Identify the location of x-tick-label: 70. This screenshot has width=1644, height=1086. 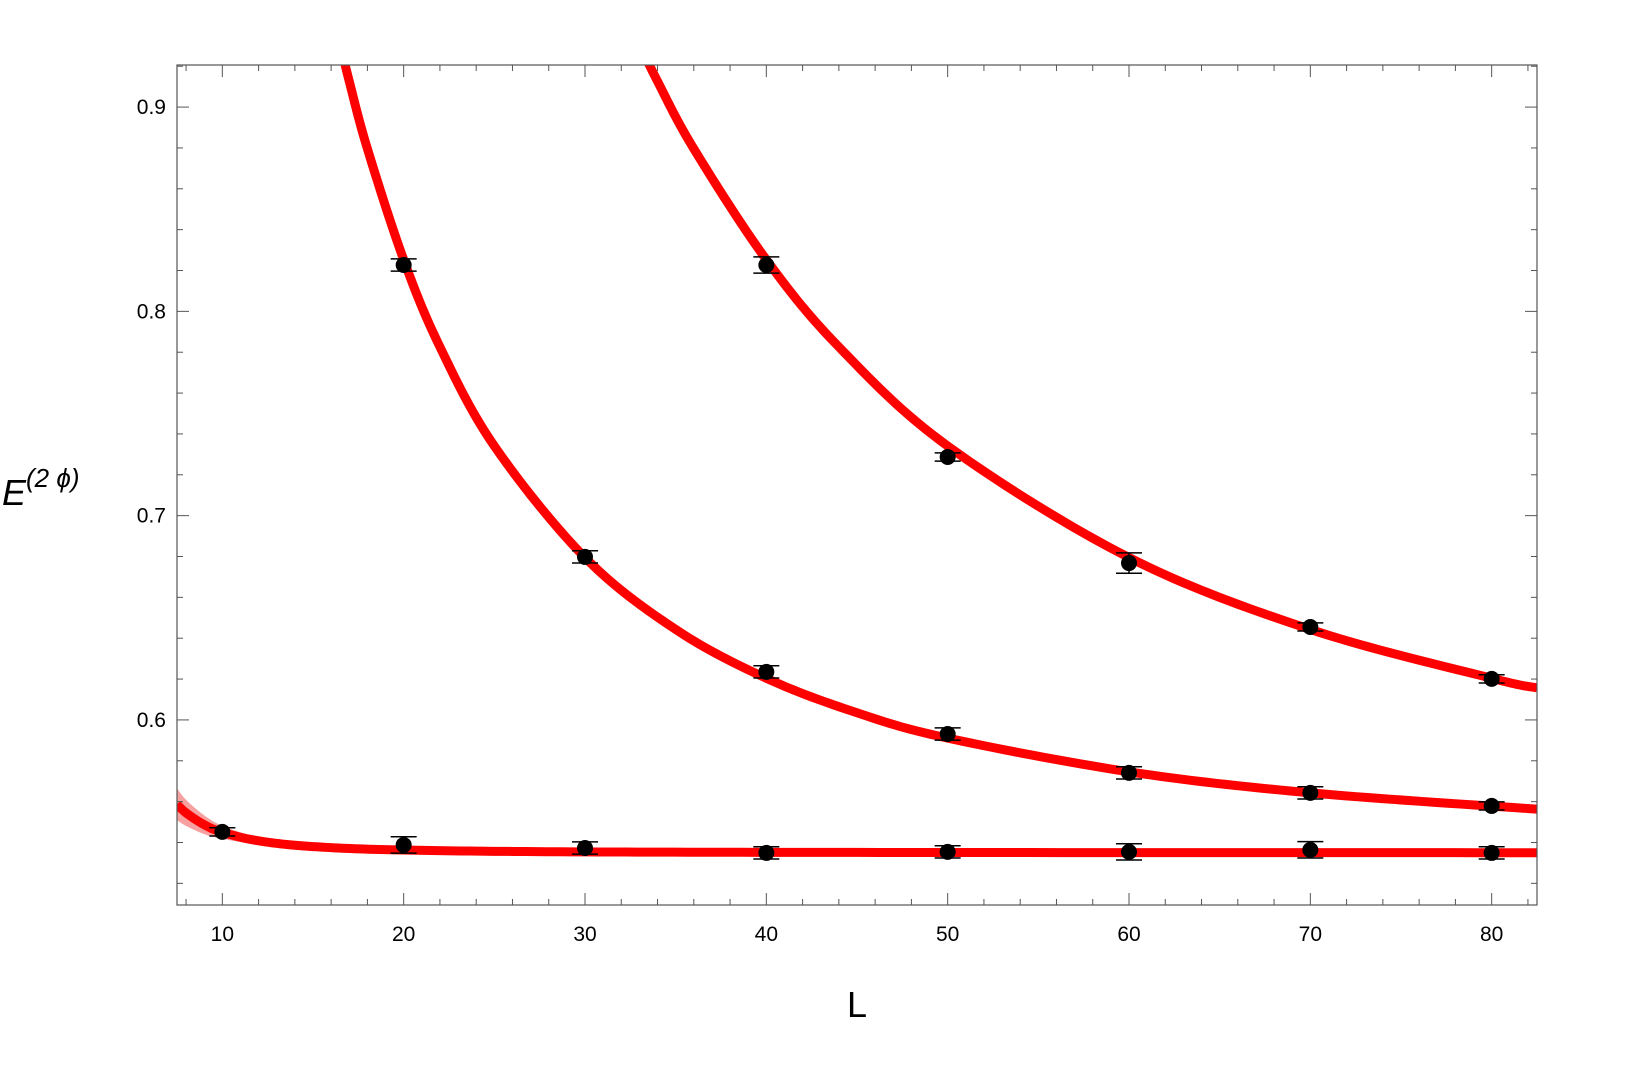
(1310, 934).